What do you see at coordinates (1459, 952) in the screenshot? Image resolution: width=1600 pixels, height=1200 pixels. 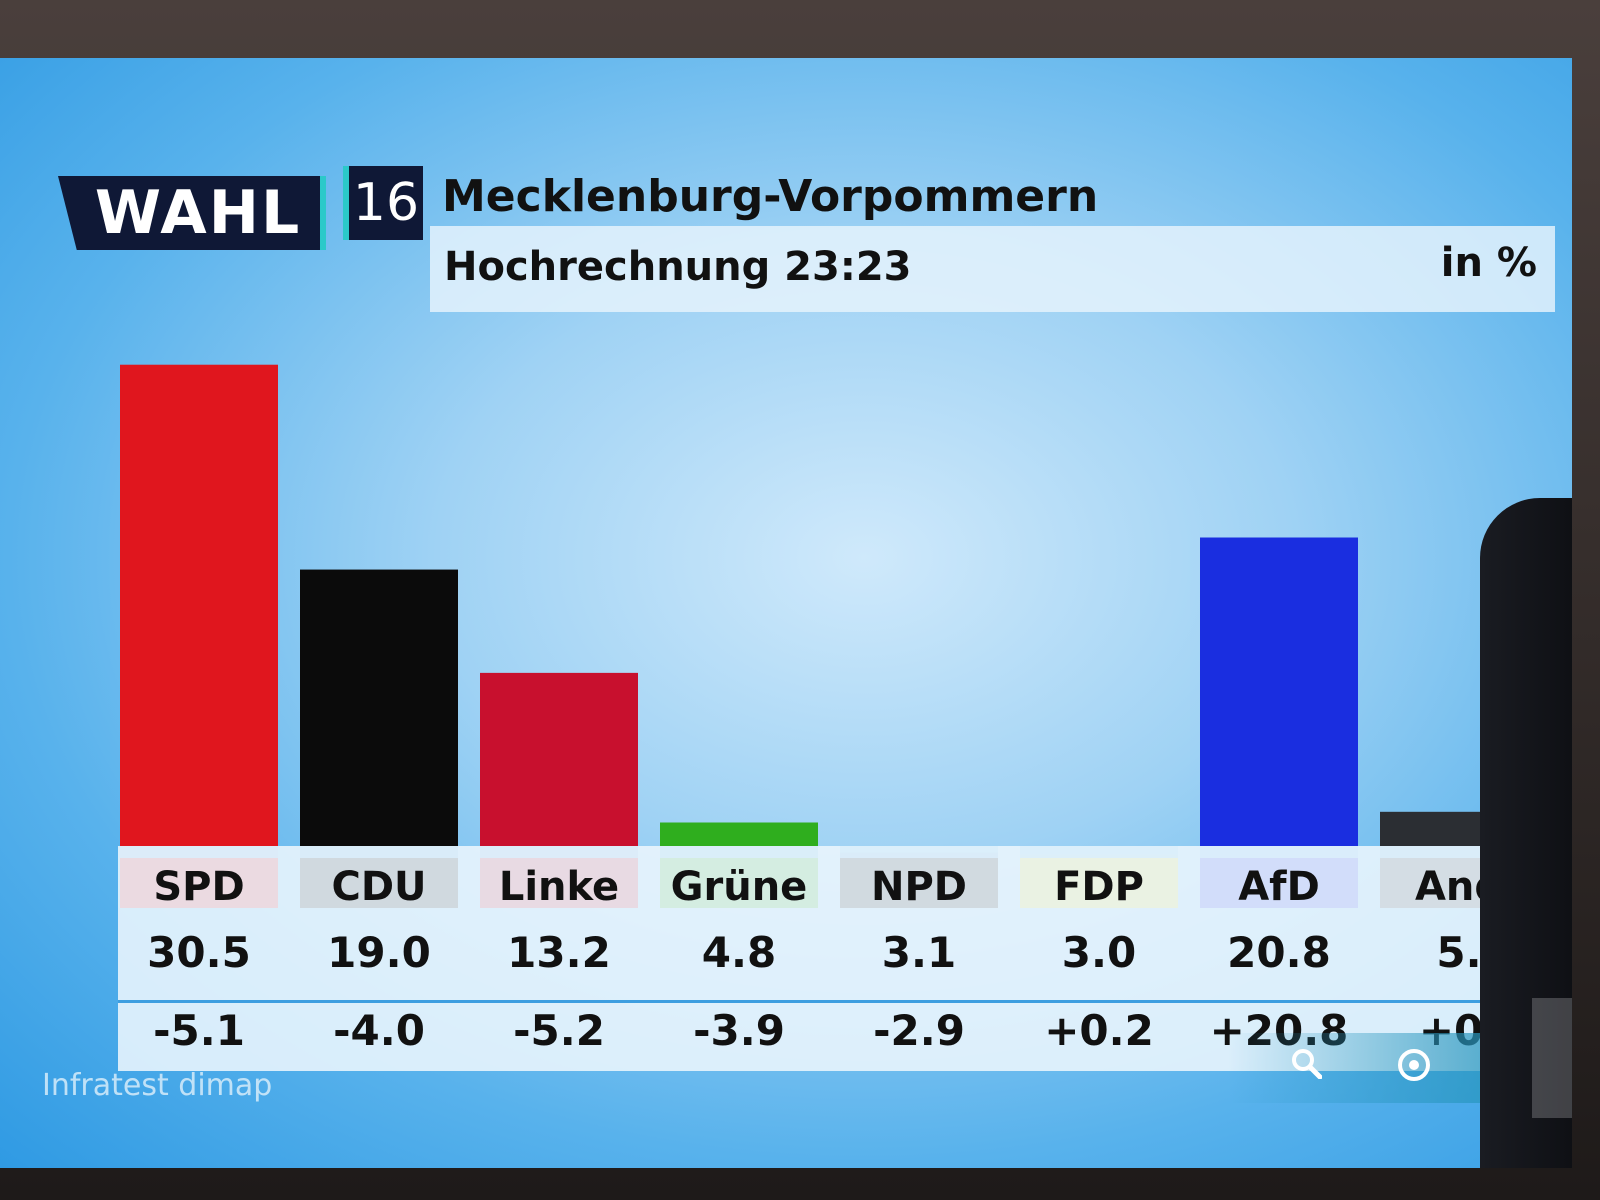 I see `party-value: 5.` at bounding box center [1459, 952].